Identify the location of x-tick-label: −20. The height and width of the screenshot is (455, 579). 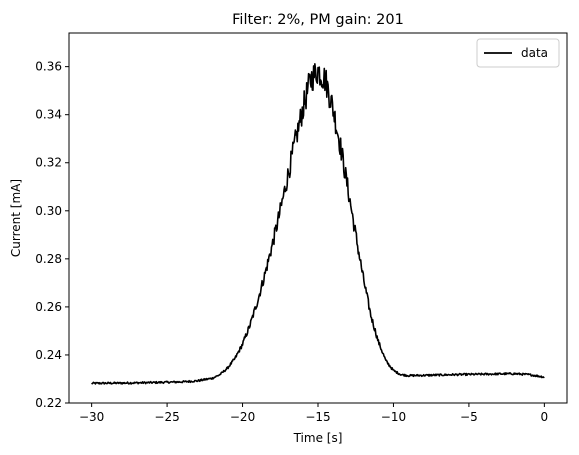
(242, 417).